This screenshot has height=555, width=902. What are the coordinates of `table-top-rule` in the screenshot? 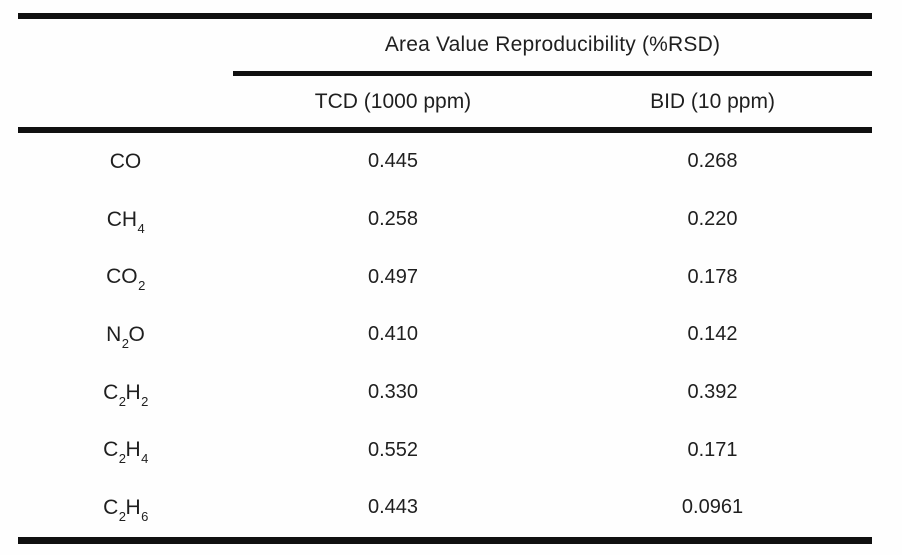 It's located at (445, 16).